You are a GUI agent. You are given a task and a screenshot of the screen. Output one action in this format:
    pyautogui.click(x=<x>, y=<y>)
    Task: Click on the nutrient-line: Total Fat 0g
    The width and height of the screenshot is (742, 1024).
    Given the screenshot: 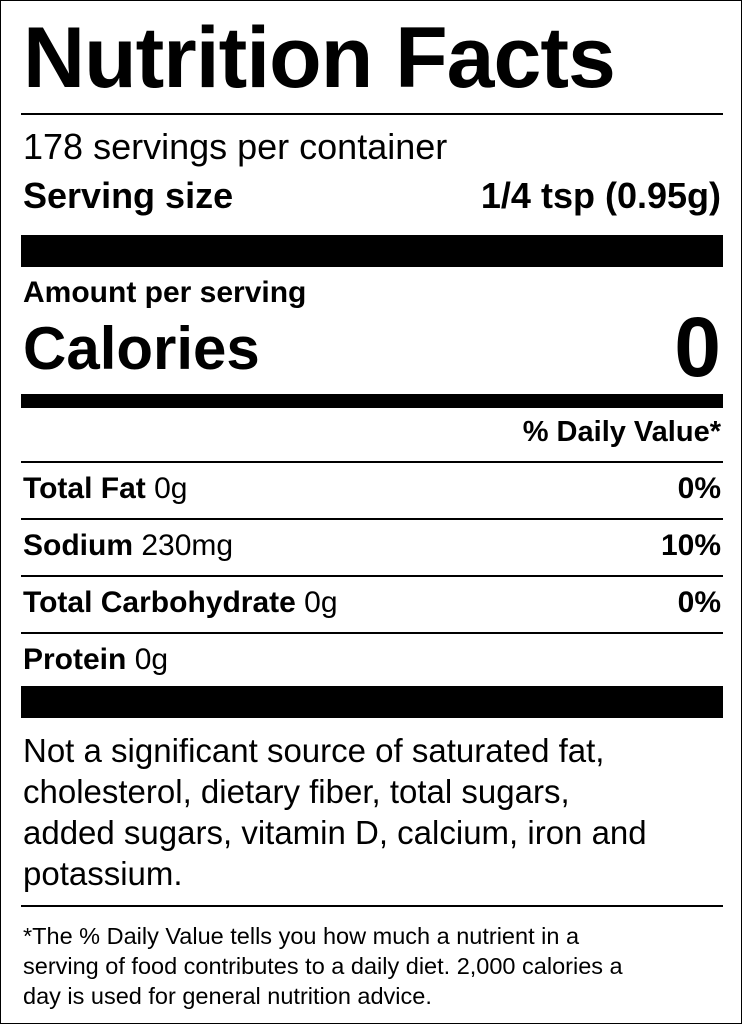 What is the action you would take?
    pyautogui.click(x=105, y=489)
    